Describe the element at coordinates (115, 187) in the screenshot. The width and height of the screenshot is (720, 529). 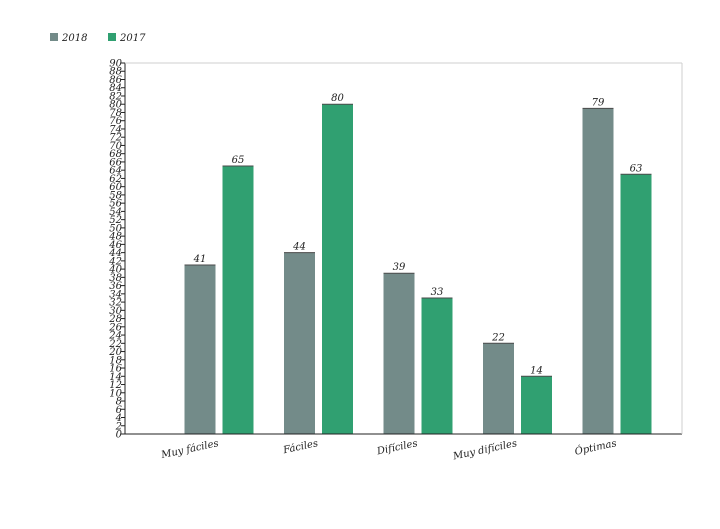
I see `y-tick-label: 60` at that location.